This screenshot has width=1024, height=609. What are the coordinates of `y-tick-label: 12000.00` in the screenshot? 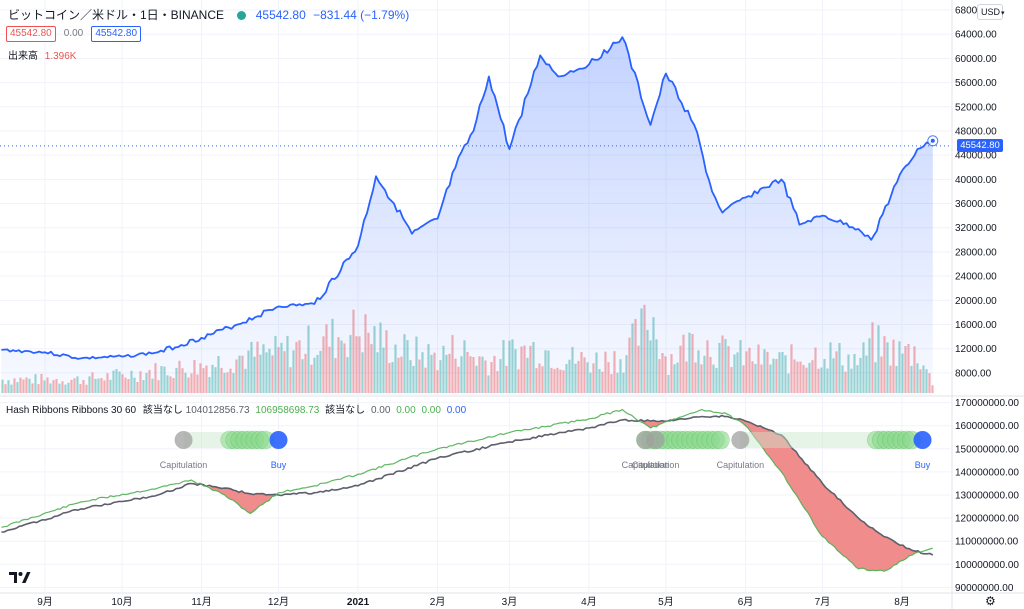 It's located at (976, 349).